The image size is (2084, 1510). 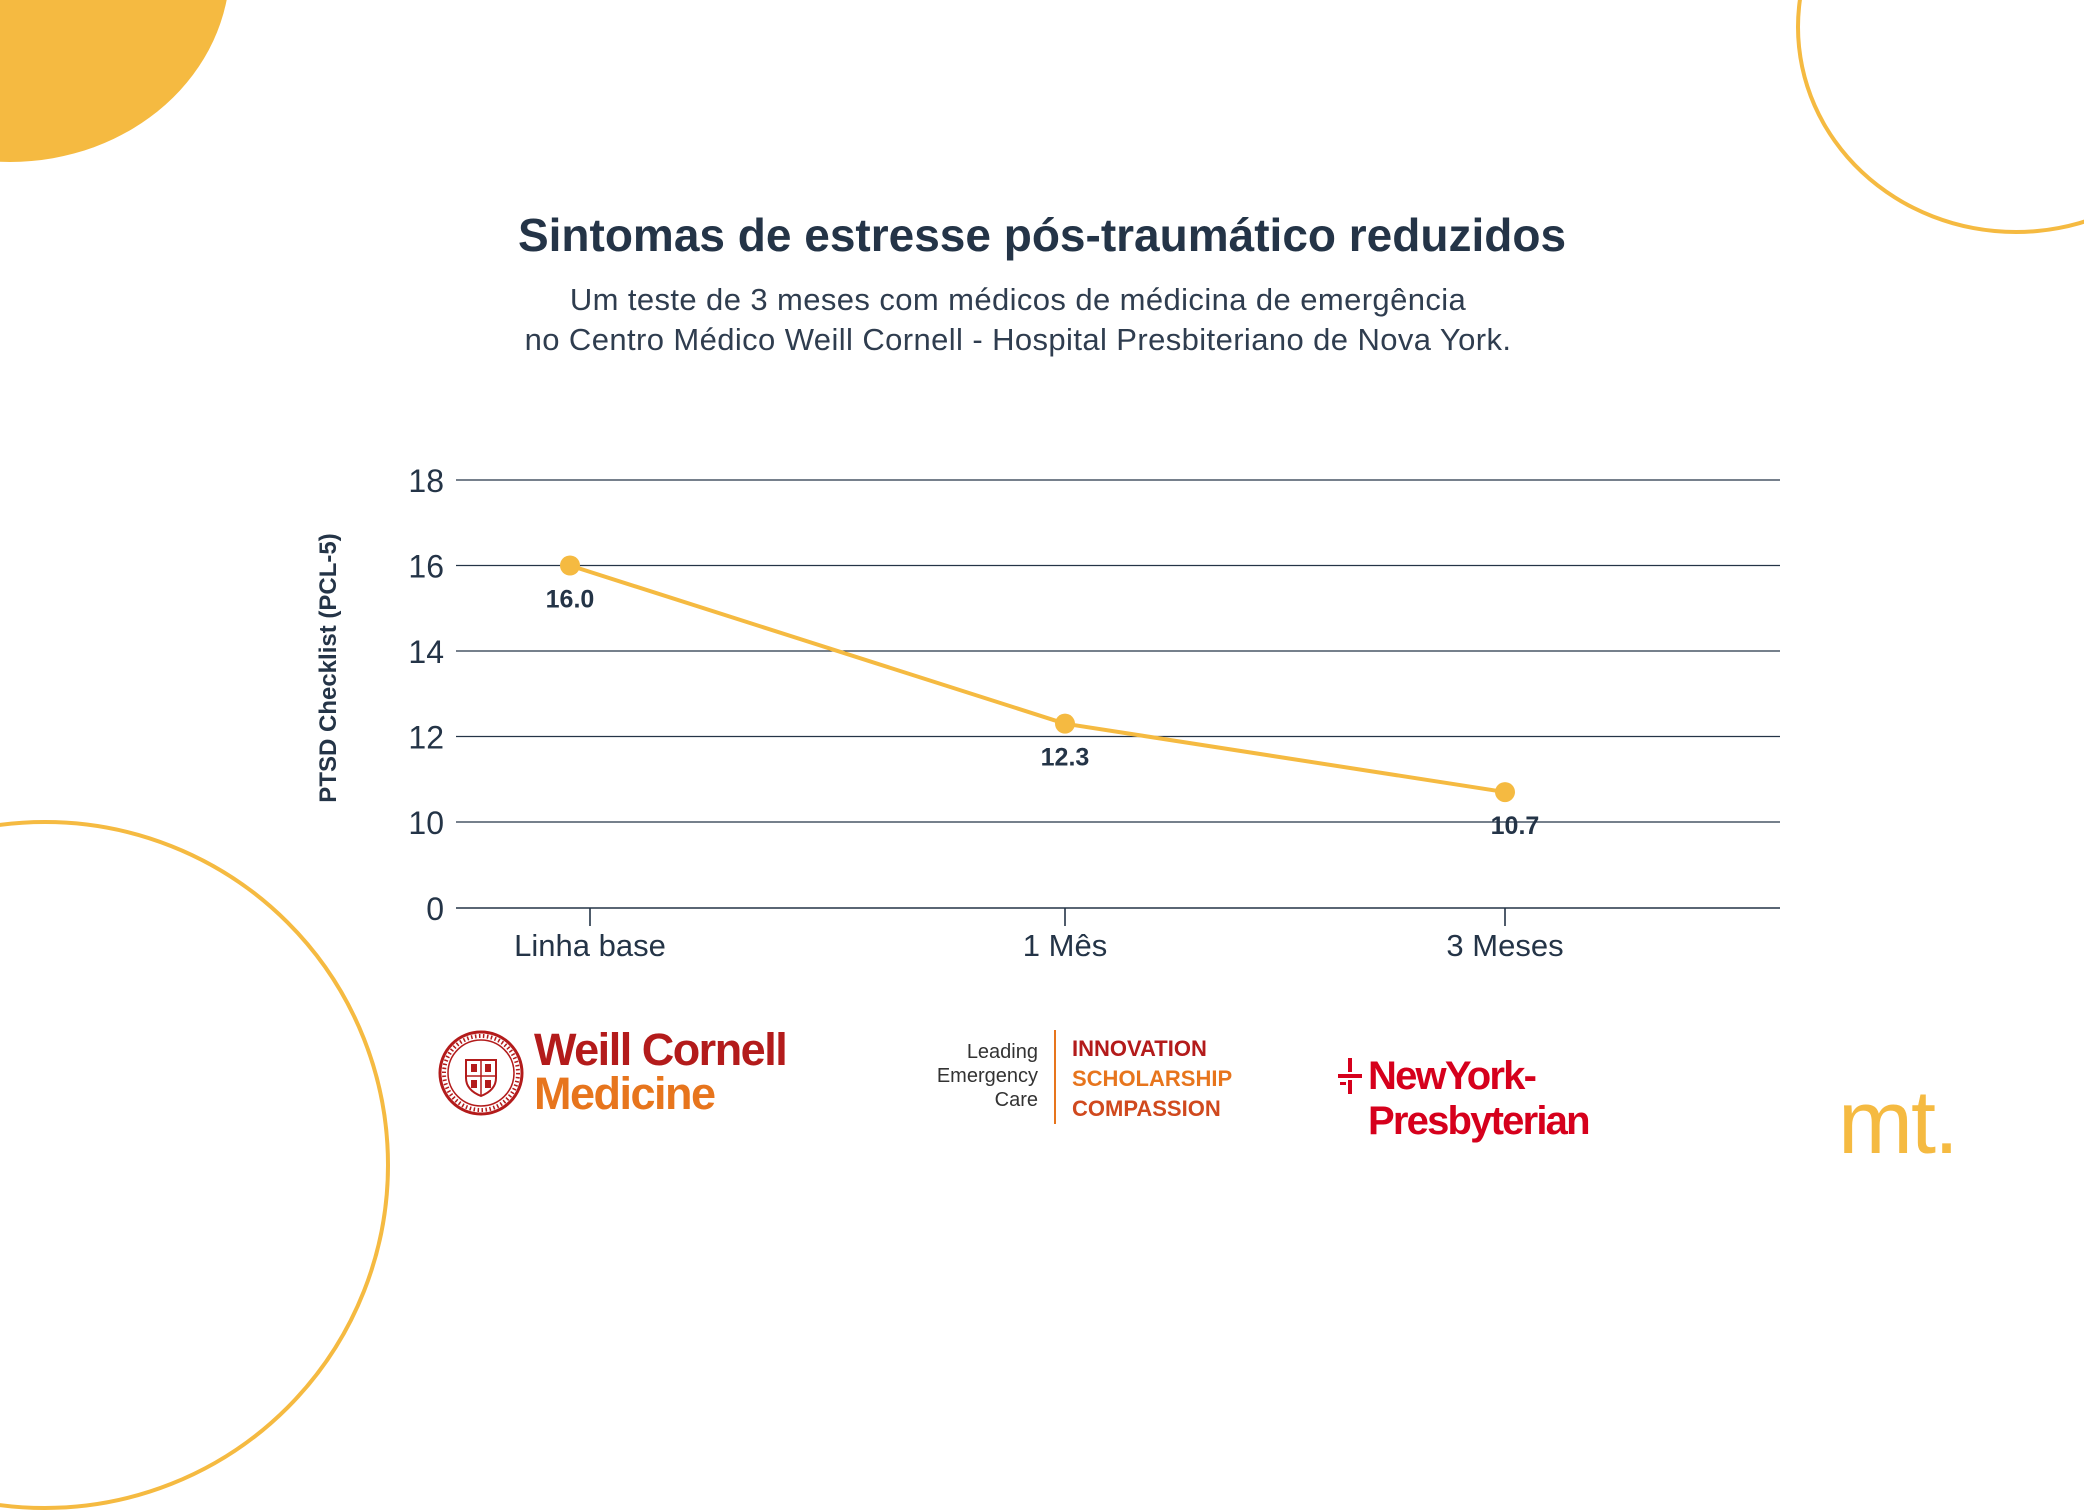 I want to click on lec-emergency: Emergency, so click(x=987, y=1076).